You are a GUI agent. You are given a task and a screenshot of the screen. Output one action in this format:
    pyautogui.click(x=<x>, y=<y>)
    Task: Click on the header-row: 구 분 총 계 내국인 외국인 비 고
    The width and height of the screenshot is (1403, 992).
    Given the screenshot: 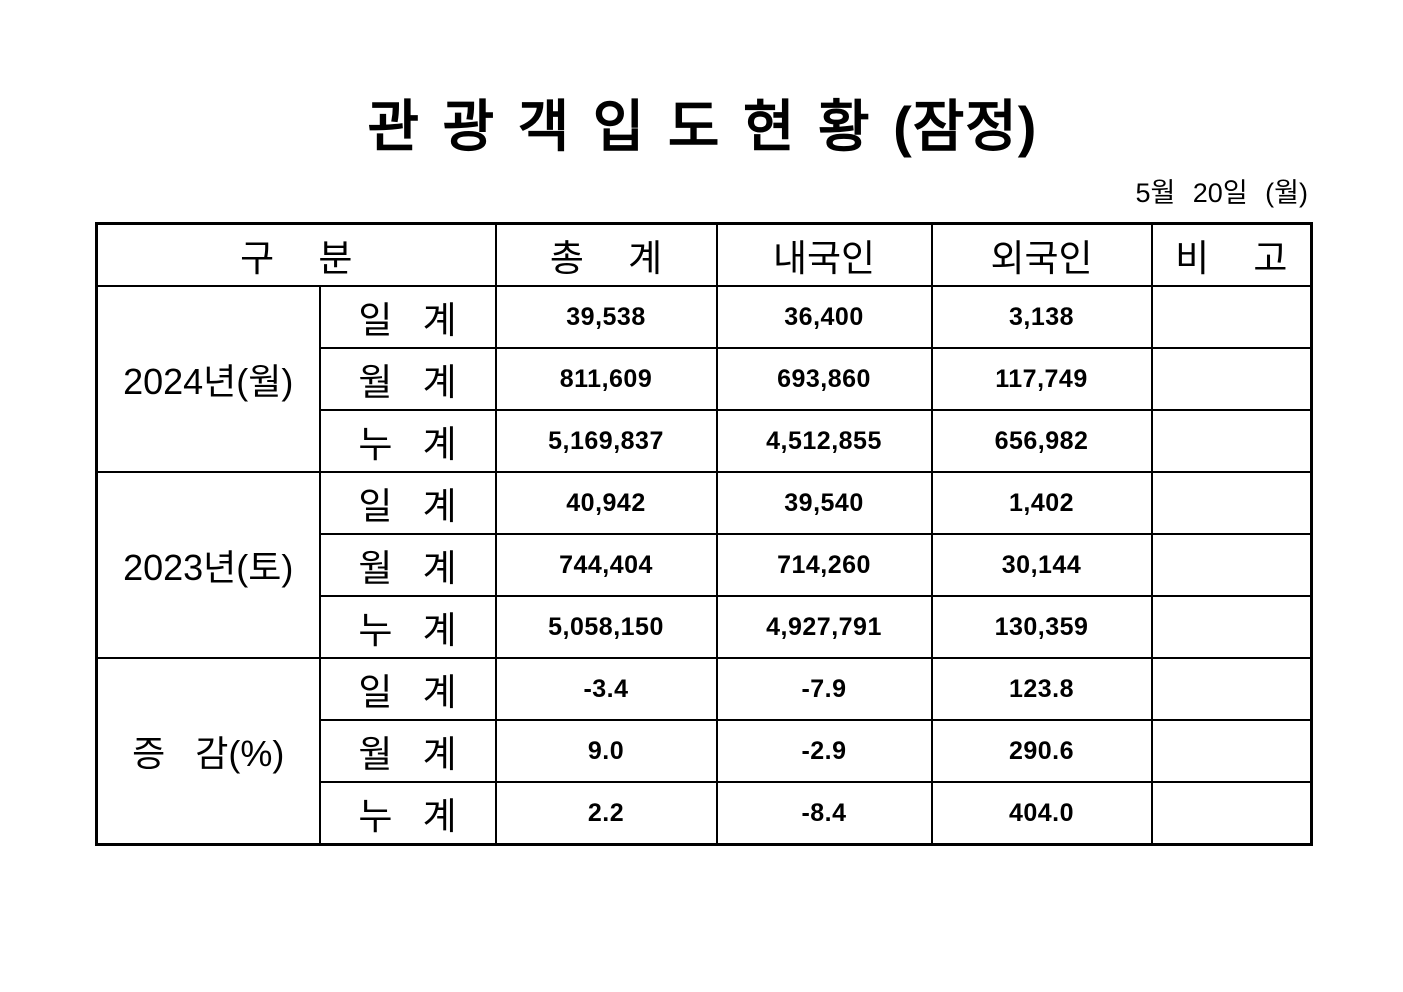 What is the action you would take?
    pyautogui.click(x=704, y=255)
    